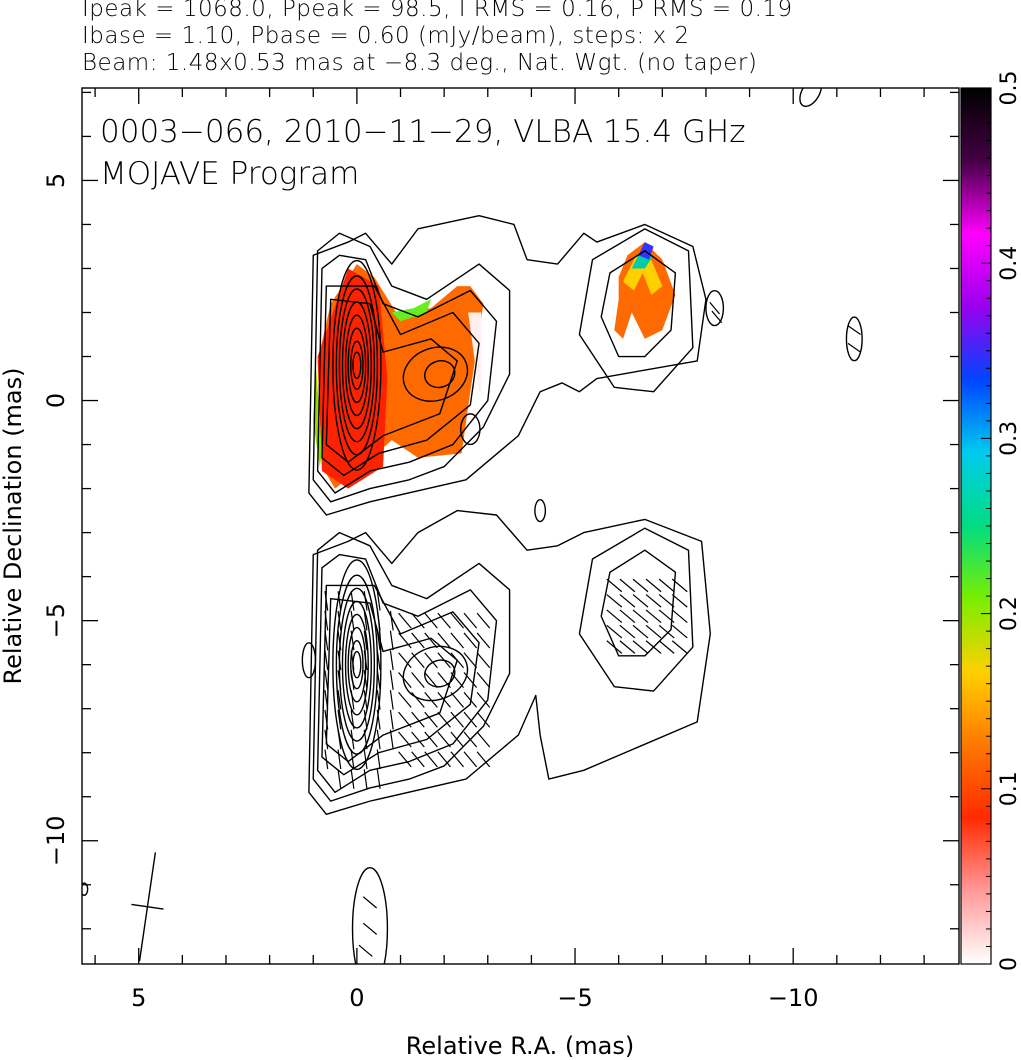 The width and height of the screenshot is (1021, 1060). I want to click on contour-knot, so click(435, 374).